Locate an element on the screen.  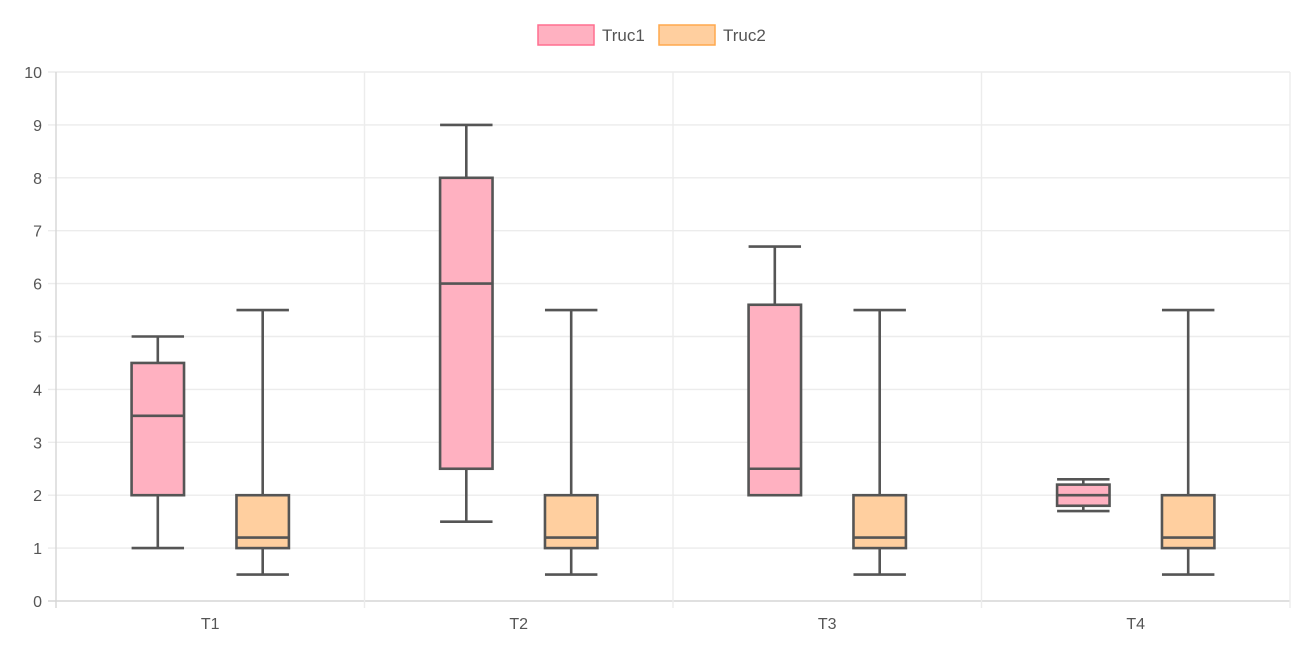
y-tick-label: 10 is located at coordinates (33, 73).